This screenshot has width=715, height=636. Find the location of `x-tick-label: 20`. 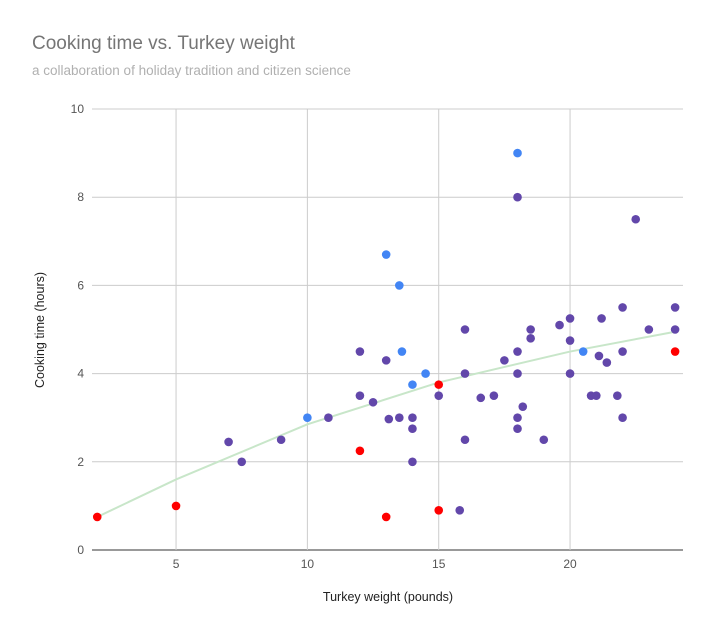

x-tick-label: 20 is located at coordinates (570, 564).